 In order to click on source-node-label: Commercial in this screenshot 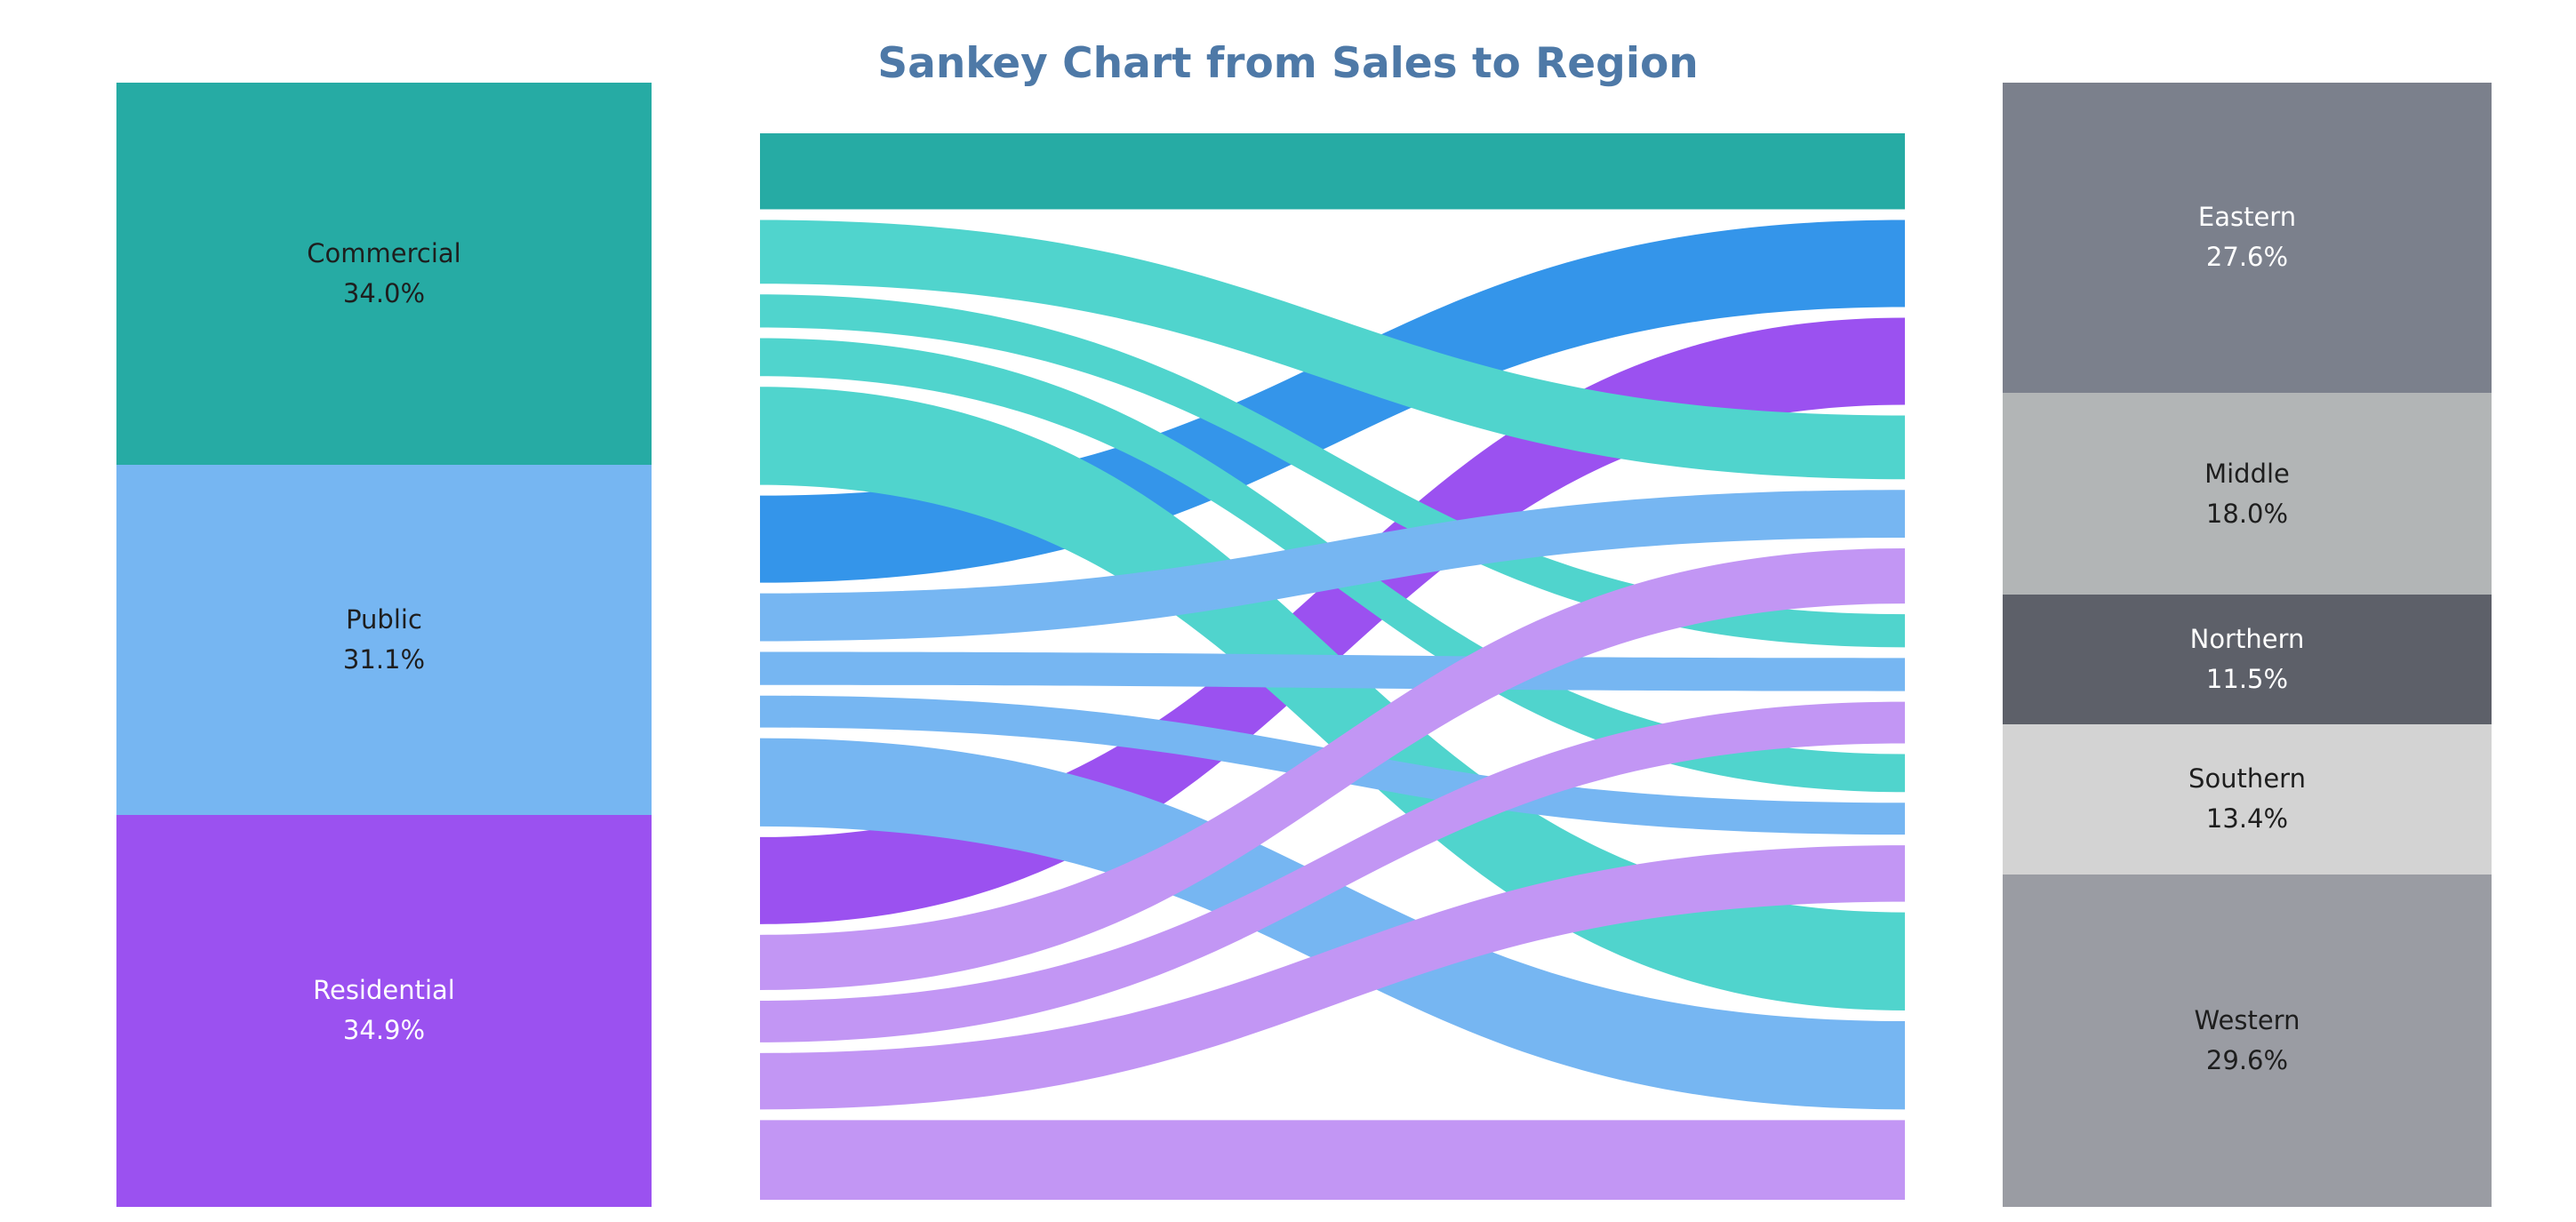, I will do `click(384, 253)`.